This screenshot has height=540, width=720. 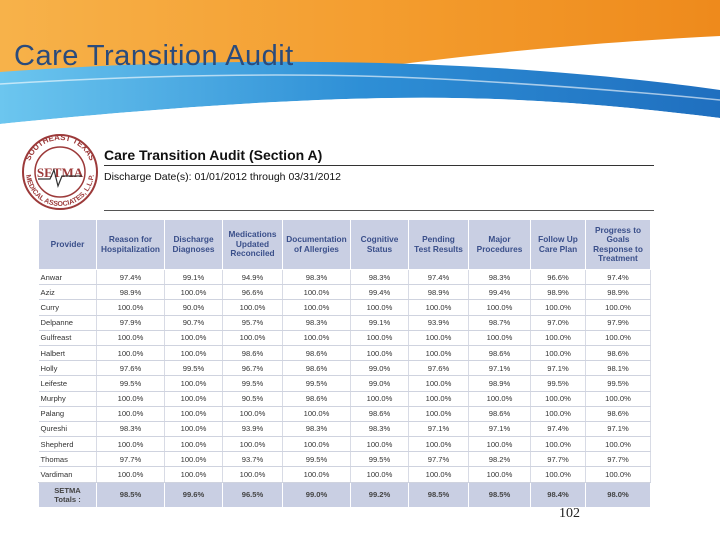 I want to click on percentage-cell: 93.9%, so click(x=252, y=429).